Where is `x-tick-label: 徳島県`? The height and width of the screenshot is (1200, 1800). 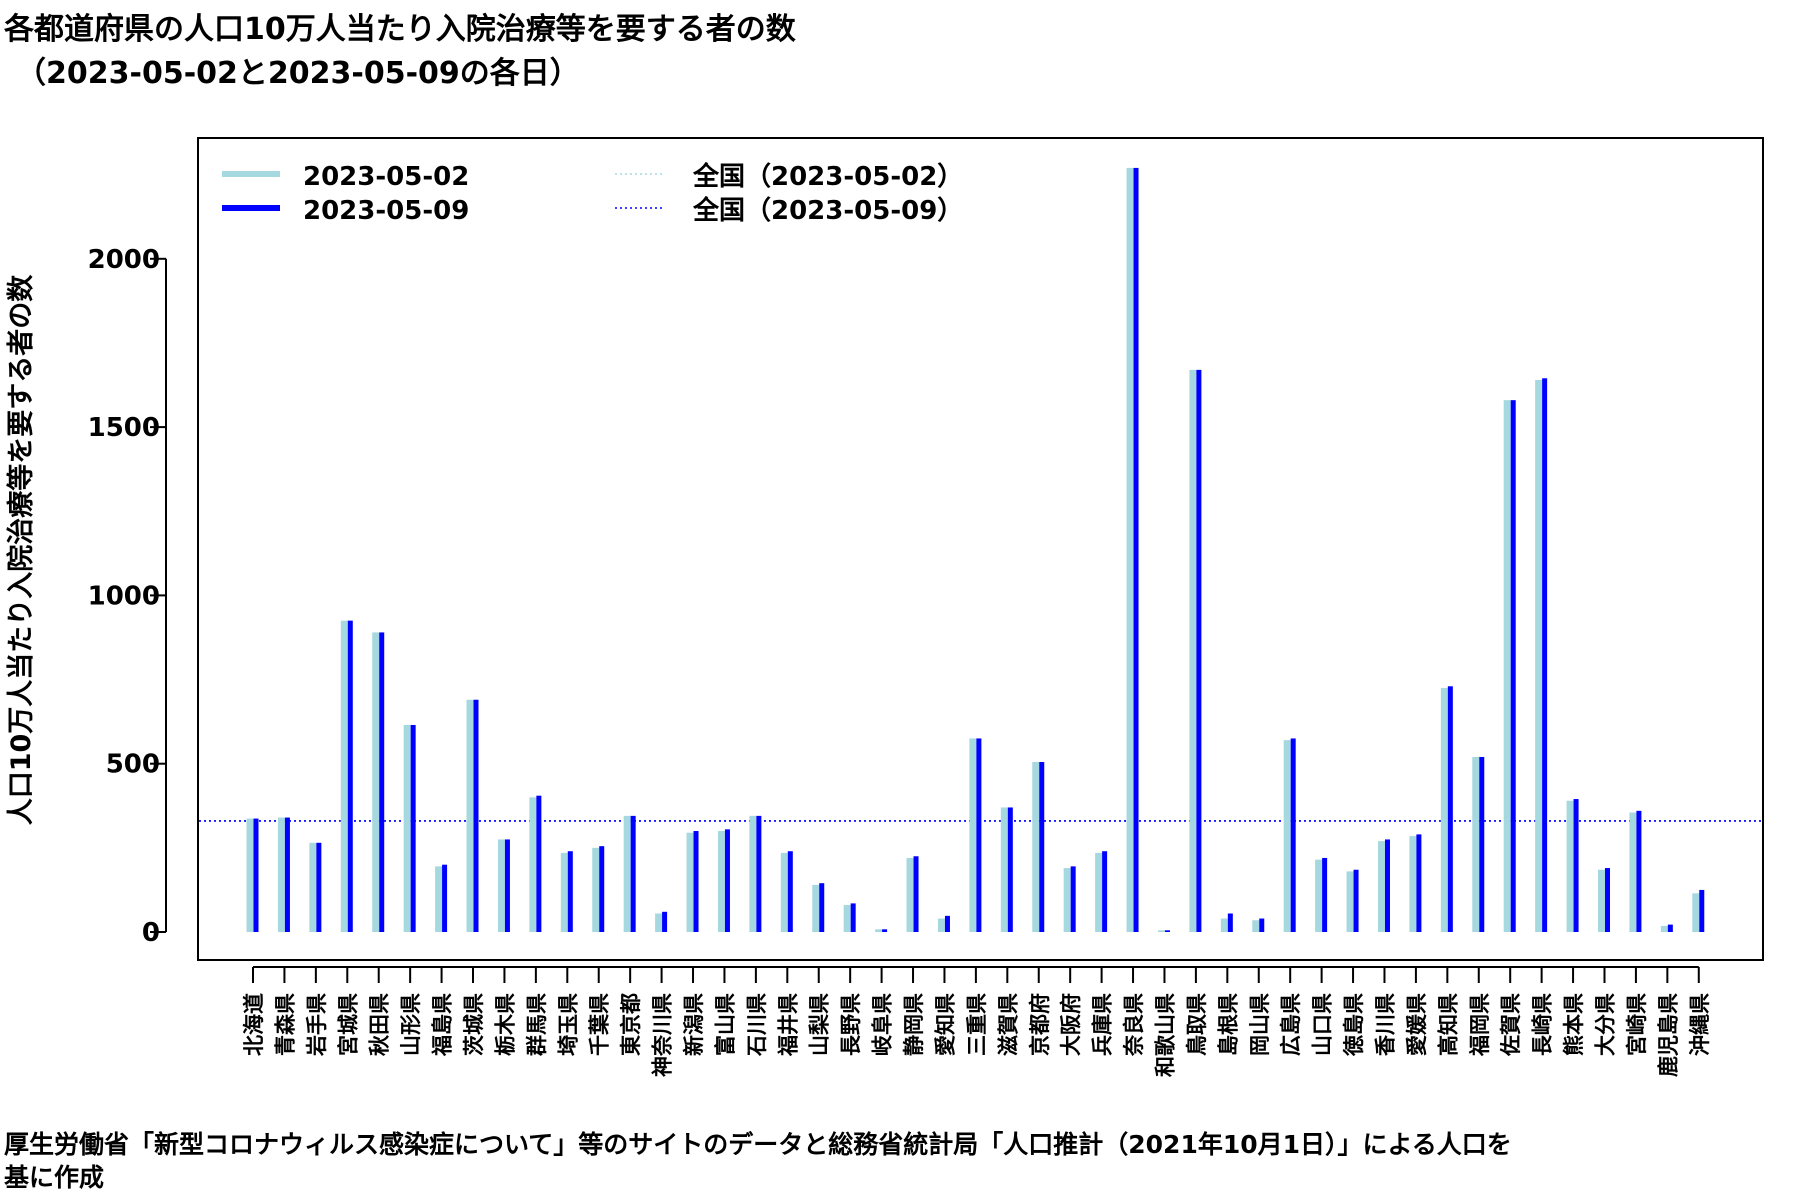 x-tick-label: 徳島県 is located at coordinates (1354, 1025).